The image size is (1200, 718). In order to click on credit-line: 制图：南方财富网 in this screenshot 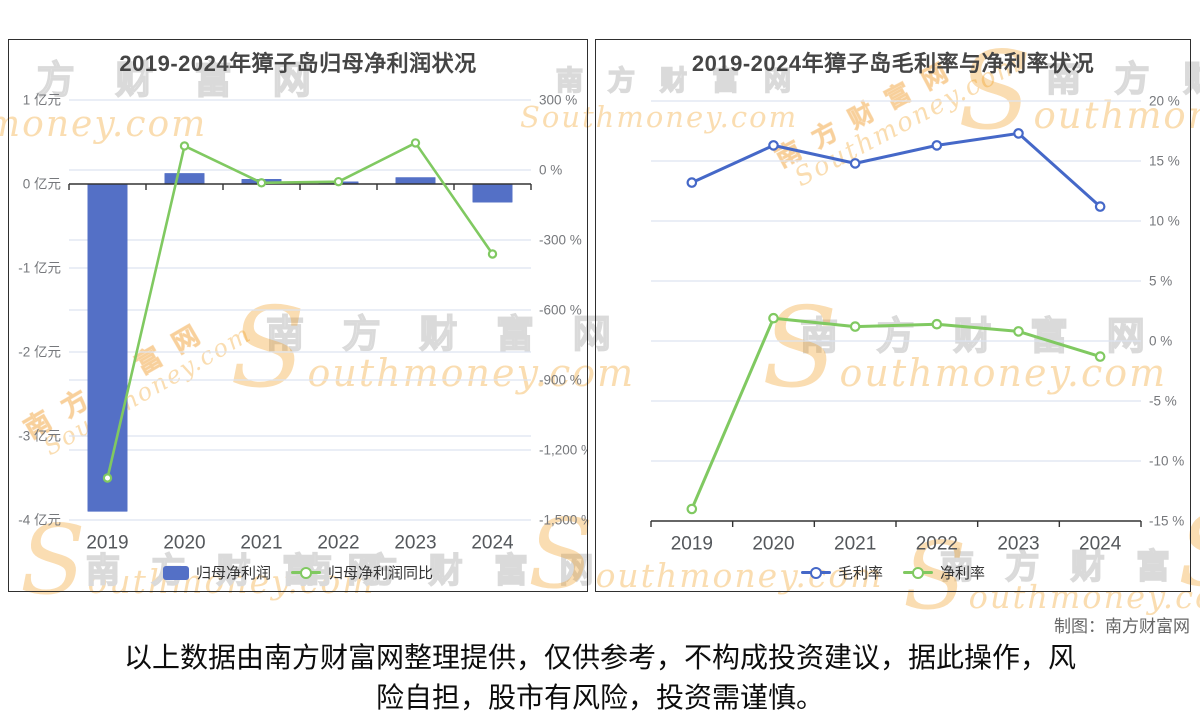, I will do `click(1122, 626)`.